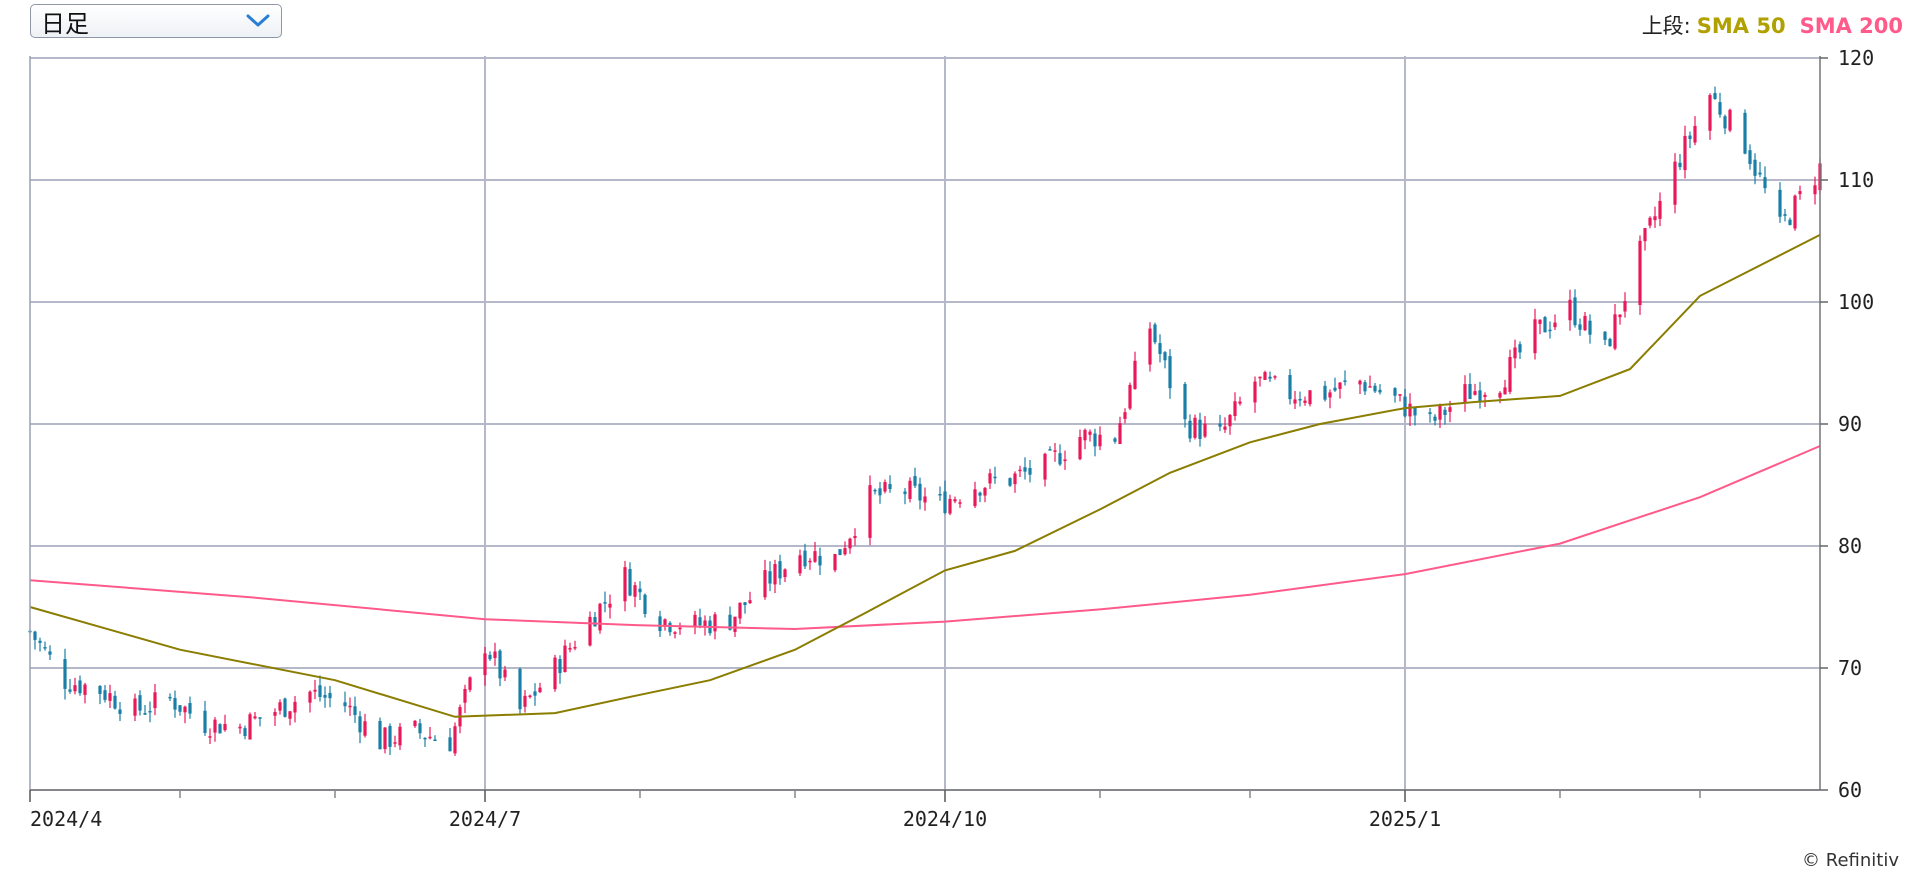 The height and width of the screenshot is (879, 1913). What do you see at coordinates (1850, 860) in the screenshot?
I see `data-credit: © Refinitiv` at bounding box center [1850, 860].